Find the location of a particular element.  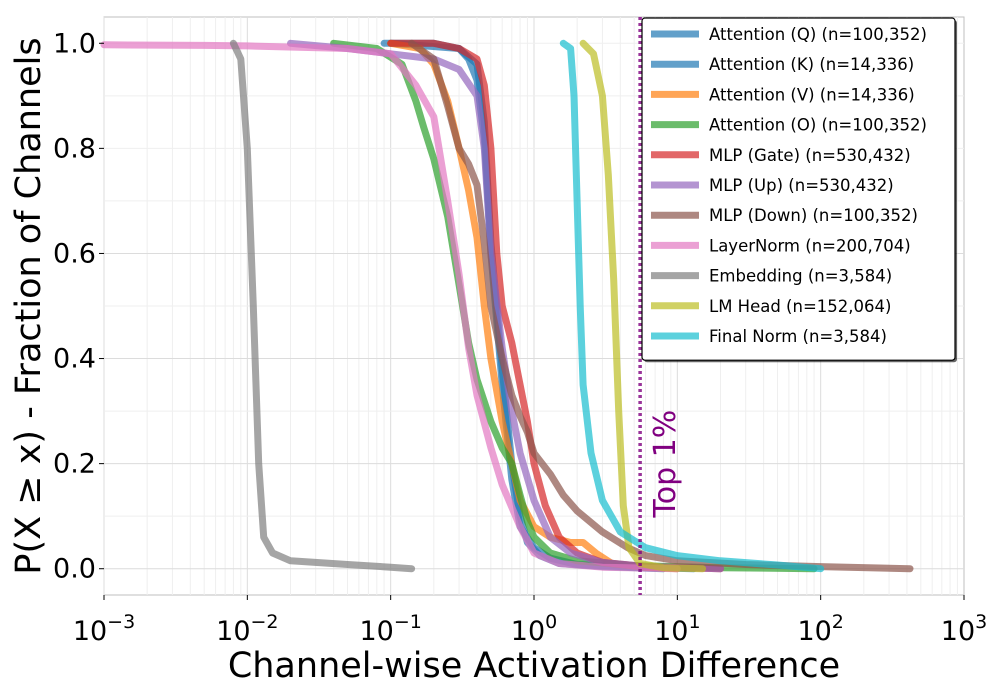

x-tick-label: 10² is located at coordinates (820, 629).